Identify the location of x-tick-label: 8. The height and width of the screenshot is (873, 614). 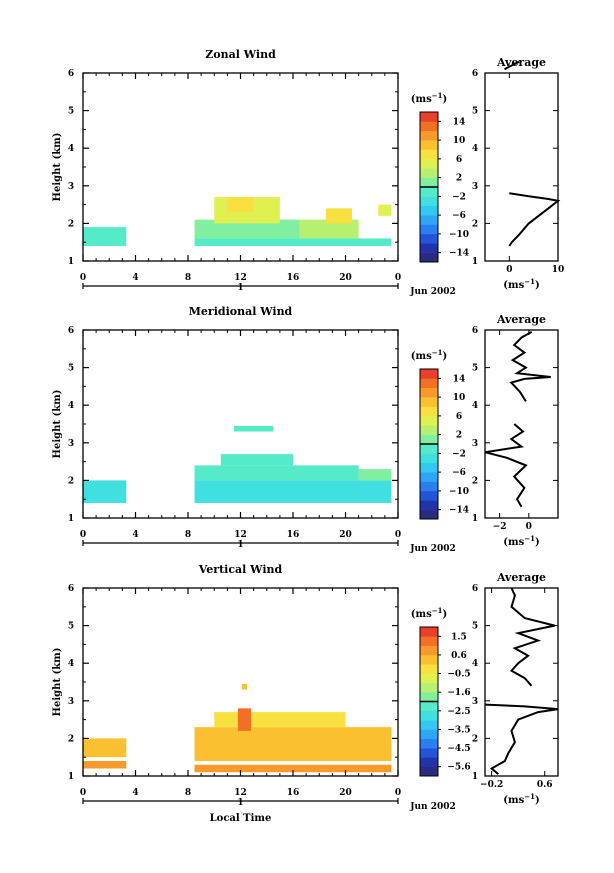
(188, 535).